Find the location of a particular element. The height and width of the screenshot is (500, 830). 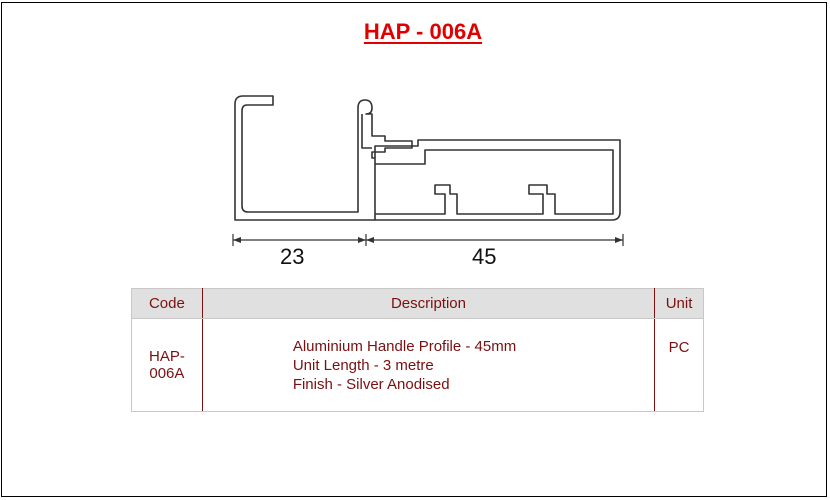

dimension-right-label: 45 is located at coordinates (484, 256).